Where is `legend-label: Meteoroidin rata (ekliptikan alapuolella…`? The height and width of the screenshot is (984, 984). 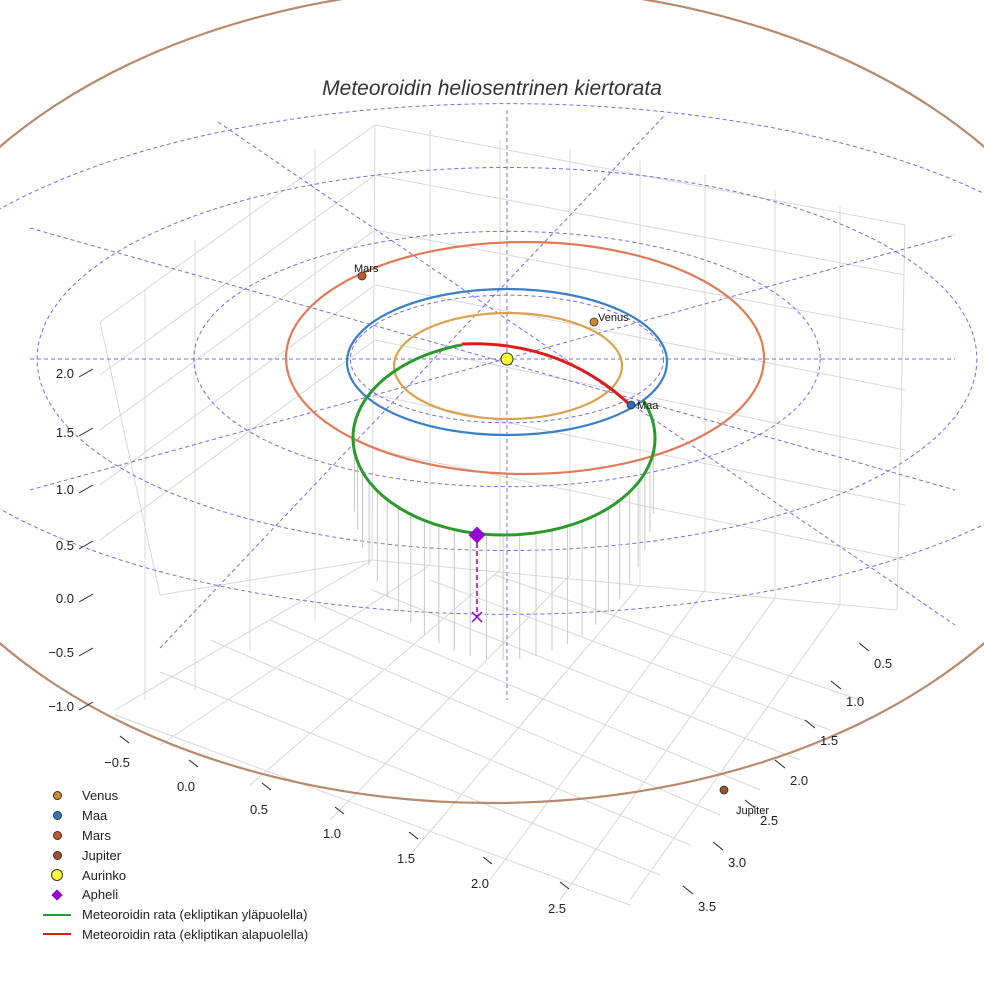
legend-label: Meteoroidin rata (ekliptikan alapuolella… is located at coordinates (195, 934).